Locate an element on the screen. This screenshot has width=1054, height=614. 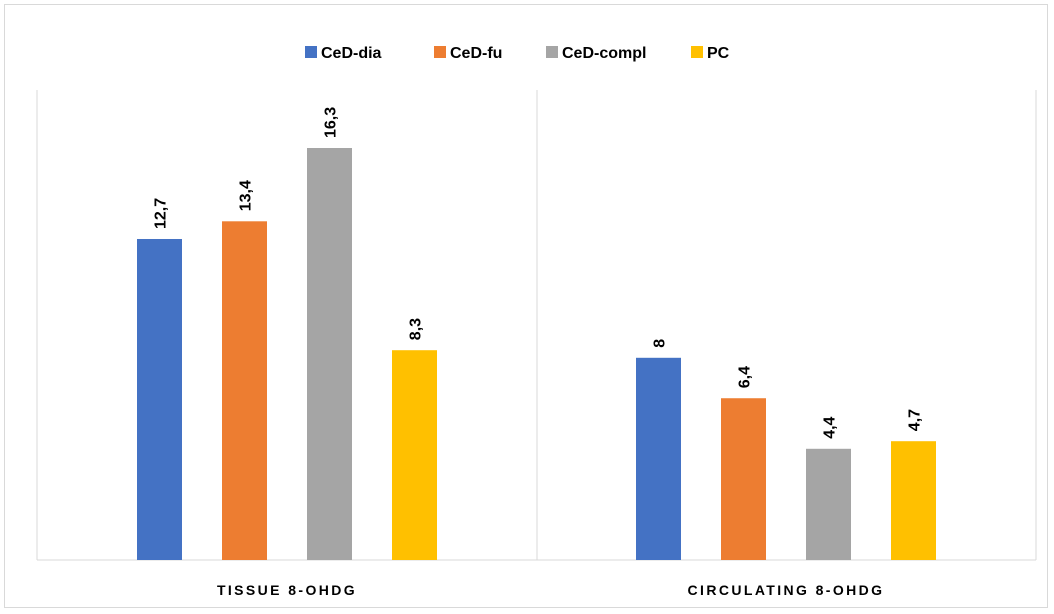
data-label-ced-compl-tissue-8-ohdg: 16,3 is located at coordinates (331, 122).